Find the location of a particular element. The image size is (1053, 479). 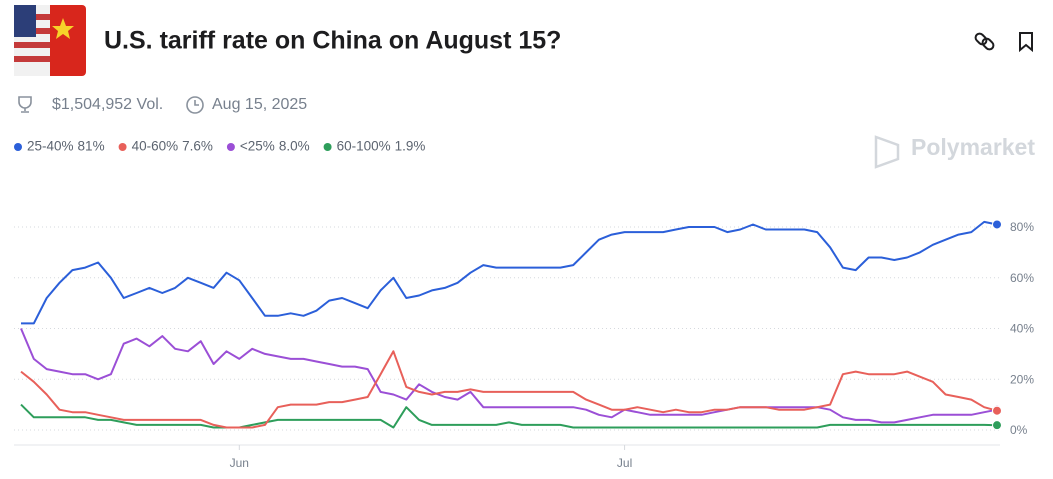

legend-label: 60-100% is located at coordinates (364, 146).